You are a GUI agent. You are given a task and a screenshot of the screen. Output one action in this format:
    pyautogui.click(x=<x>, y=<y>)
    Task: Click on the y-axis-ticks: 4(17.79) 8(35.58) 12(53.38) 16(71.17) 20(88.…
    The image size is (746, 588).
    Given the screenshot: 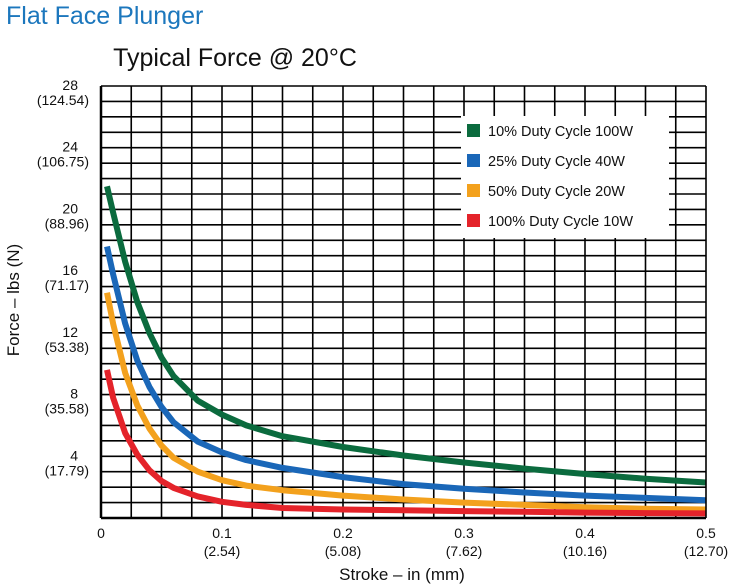 What is the action you would take?
    pyautogui.click(x=63, y=277)
    